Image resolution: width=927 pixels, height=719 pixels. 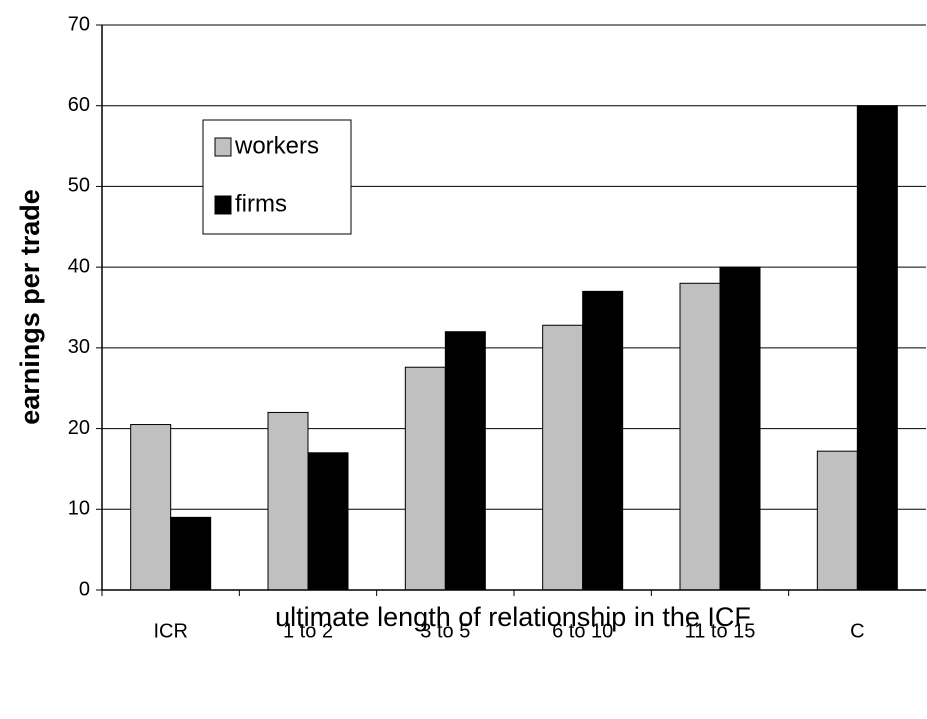 I want to click on y-tick-label: 60, so click(x=79, y=105).